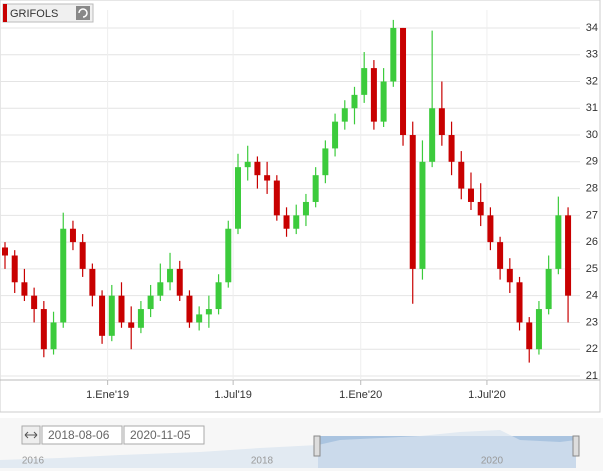  What do you see at coordinates (592, 108) in the screenshot?
I see `y-tick-label: 31` at bounding box center [592, 108].